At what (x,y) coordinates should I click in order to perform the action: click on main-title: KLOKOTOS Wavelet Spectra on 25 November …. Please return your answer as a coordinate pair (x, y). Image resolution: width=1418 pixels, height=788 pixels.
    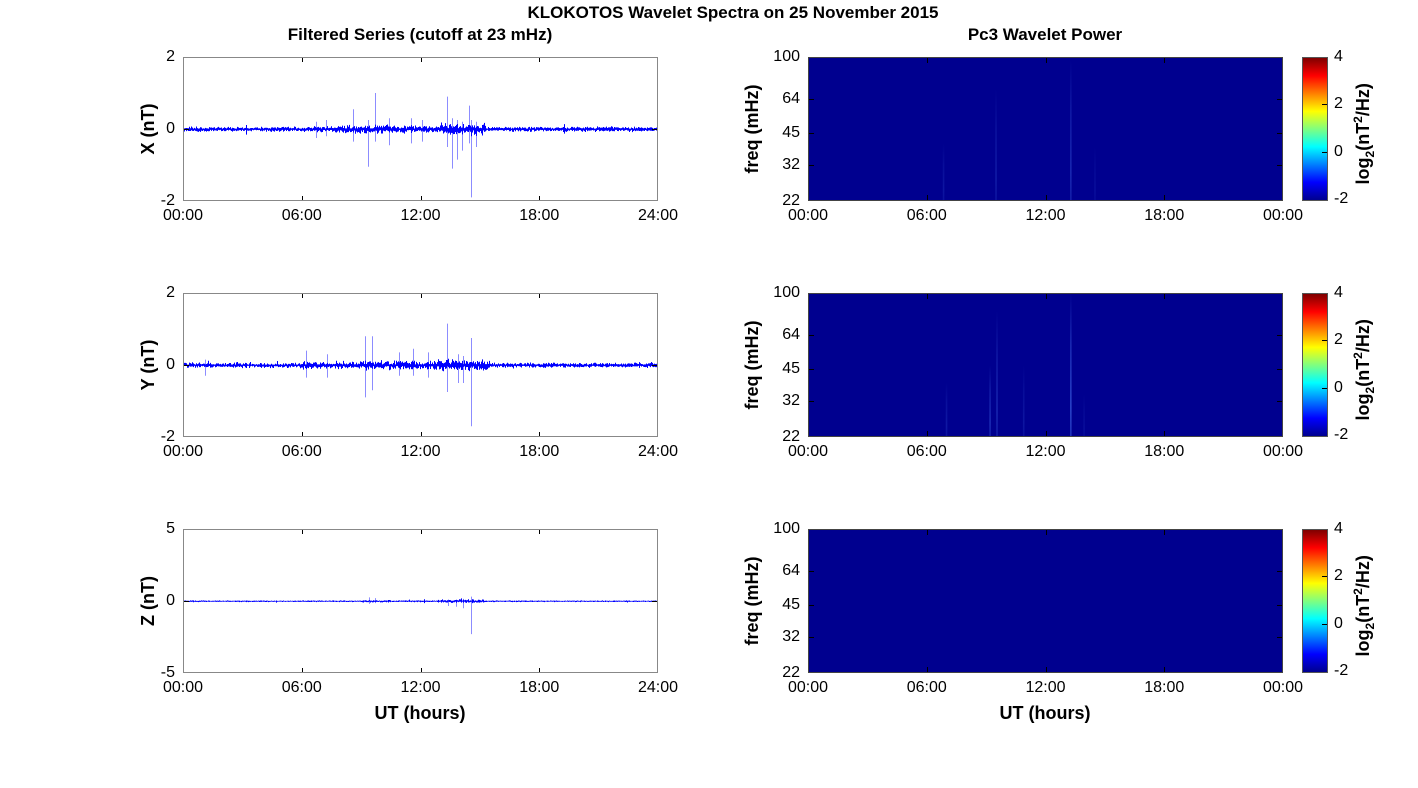
    Looking at the image, I should click on (733, 12).